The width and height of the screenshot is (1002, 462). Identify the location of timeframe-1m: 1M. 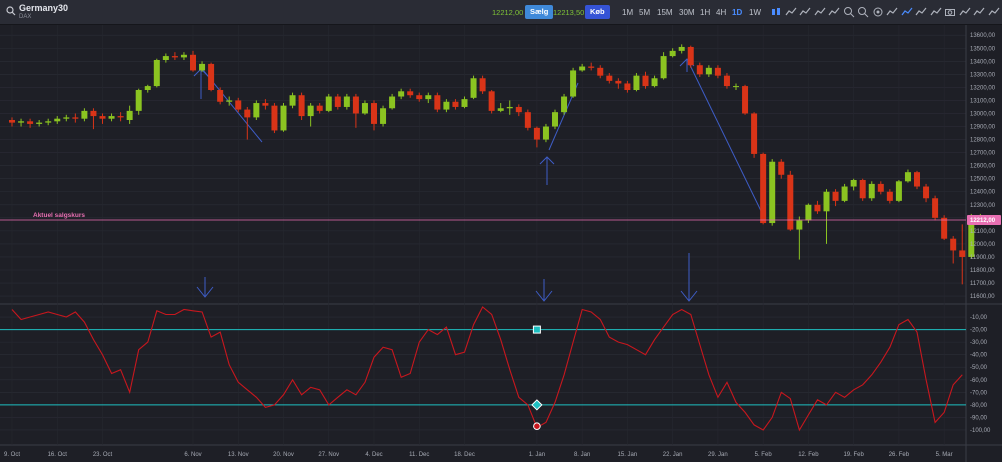
(628, 12).